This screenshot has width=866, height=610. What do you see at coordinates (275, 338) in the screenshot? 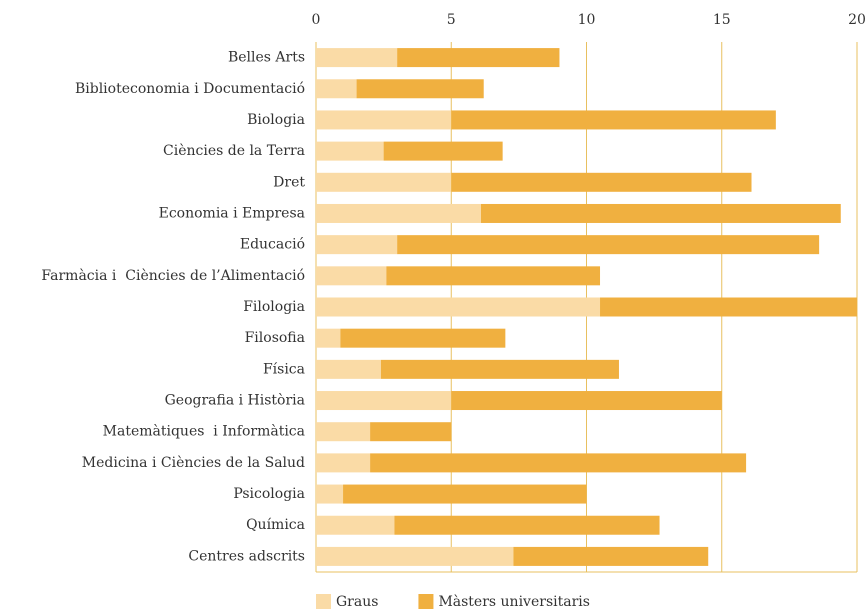
I see `y-tick-label: Filosofia` at bounding box center [275, 338].